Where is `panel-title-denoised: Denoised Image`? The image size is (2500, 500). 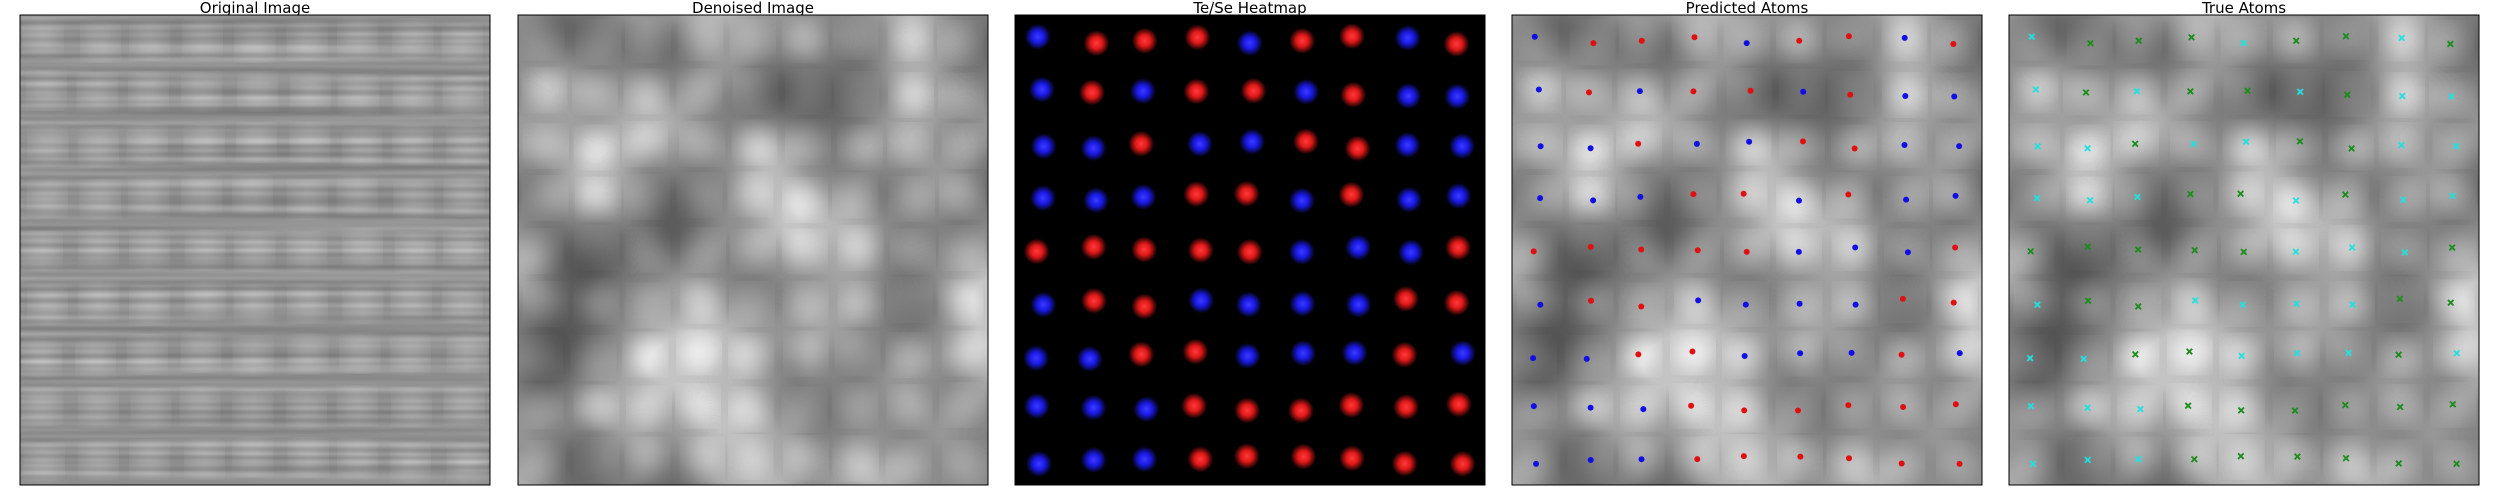 panel-title-denoised: Denoised Image is located at coordinates (753, 8).